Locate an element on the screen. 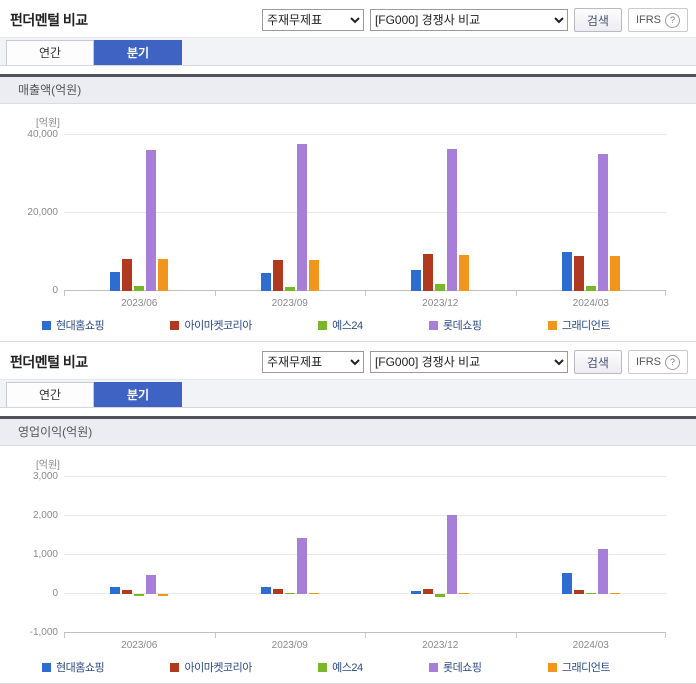 The height and width of the screenshot is (684, 696). x-tick-label: 2023/06 is located at coordinates (139, 645).